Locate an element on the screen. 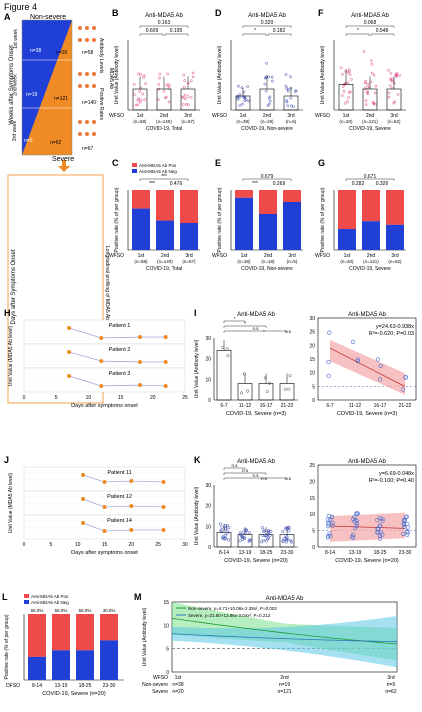  panelC-xlabel: COVID-19, Total is located at coordinates (164, 269).